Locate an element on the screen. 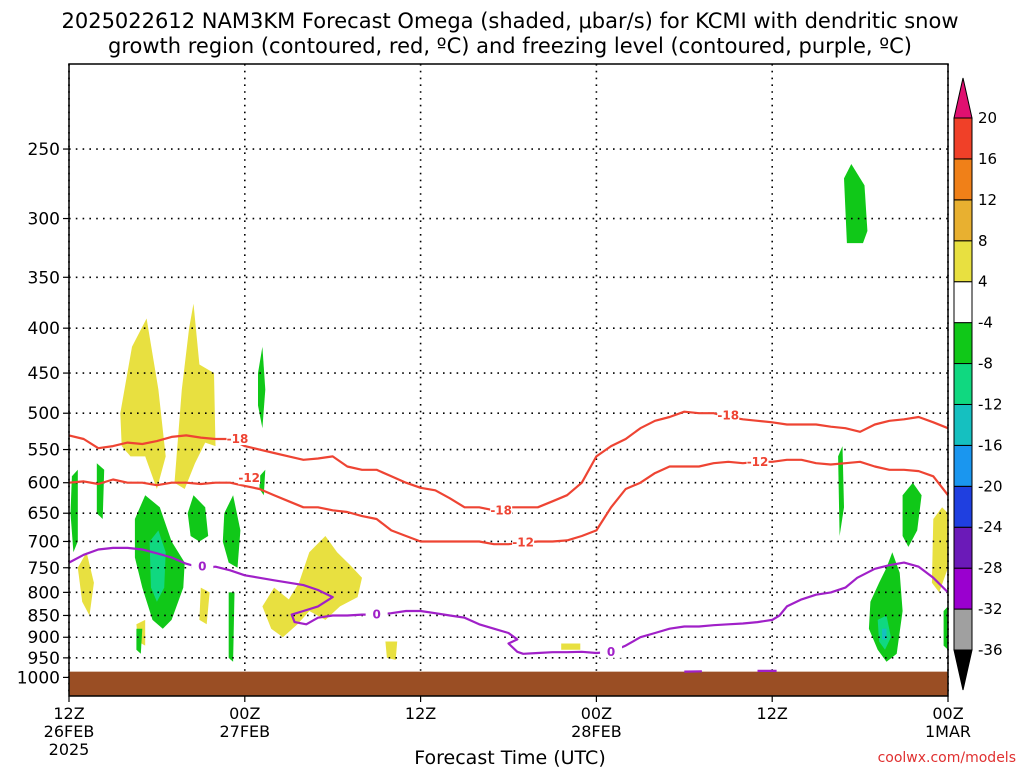 The height and width of the screenshot is (768, 1024). colorbar-label: 12 is located at coordinates (987, 200).